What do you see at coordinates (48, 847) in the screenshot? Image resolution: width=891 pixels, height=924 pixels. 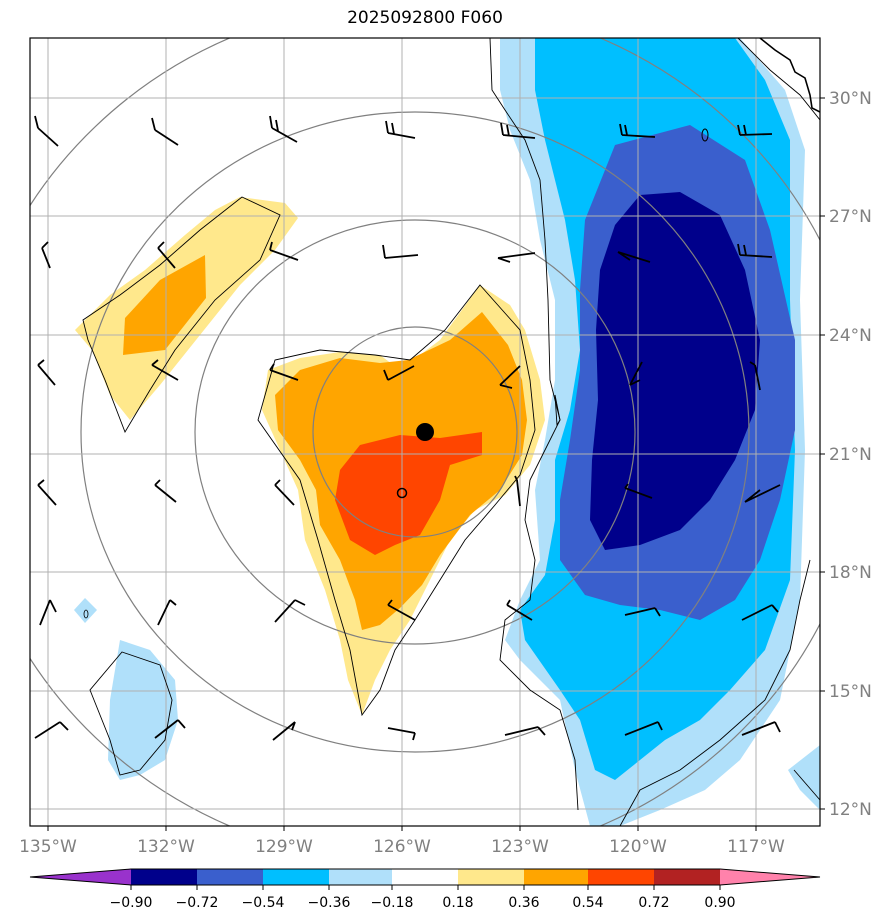 I see `lon-label: 135°W` at bounding box center [48, 847].